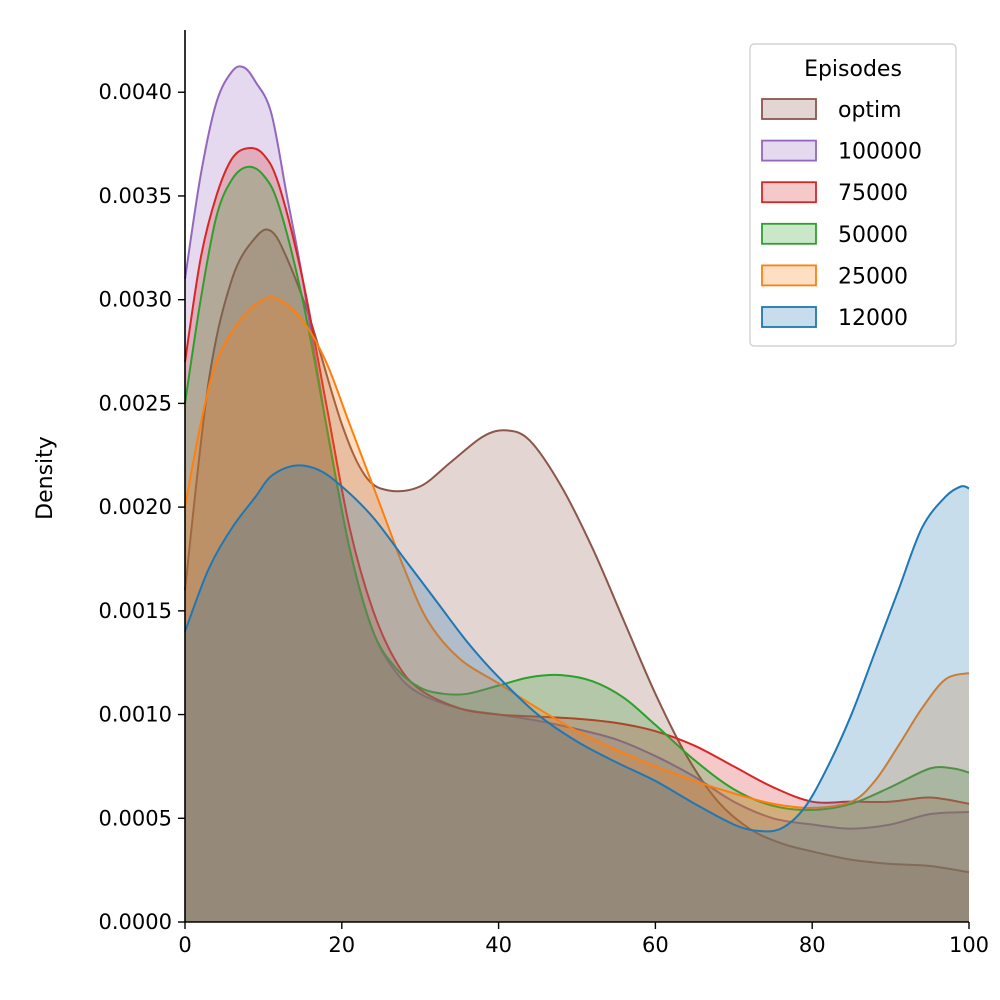 This screenshot has width=1000, height=1000. I want to click on legend-label-25000: 25000, so click(873, 276).